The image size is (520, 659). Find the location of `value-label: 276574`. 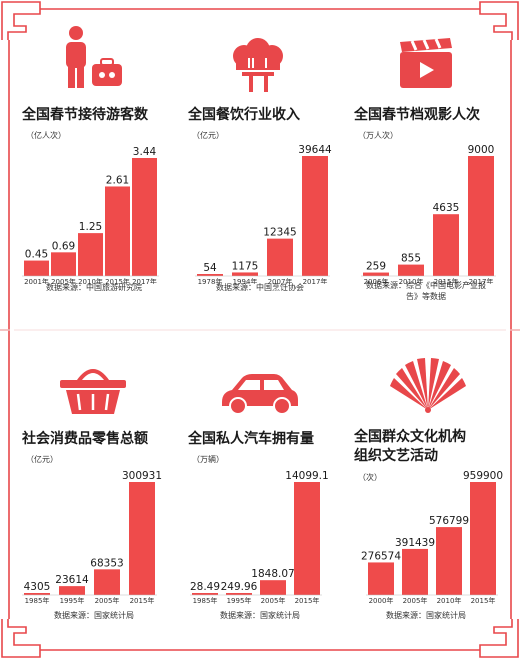

value-label: 276574 is located at coordinates (381, 556).